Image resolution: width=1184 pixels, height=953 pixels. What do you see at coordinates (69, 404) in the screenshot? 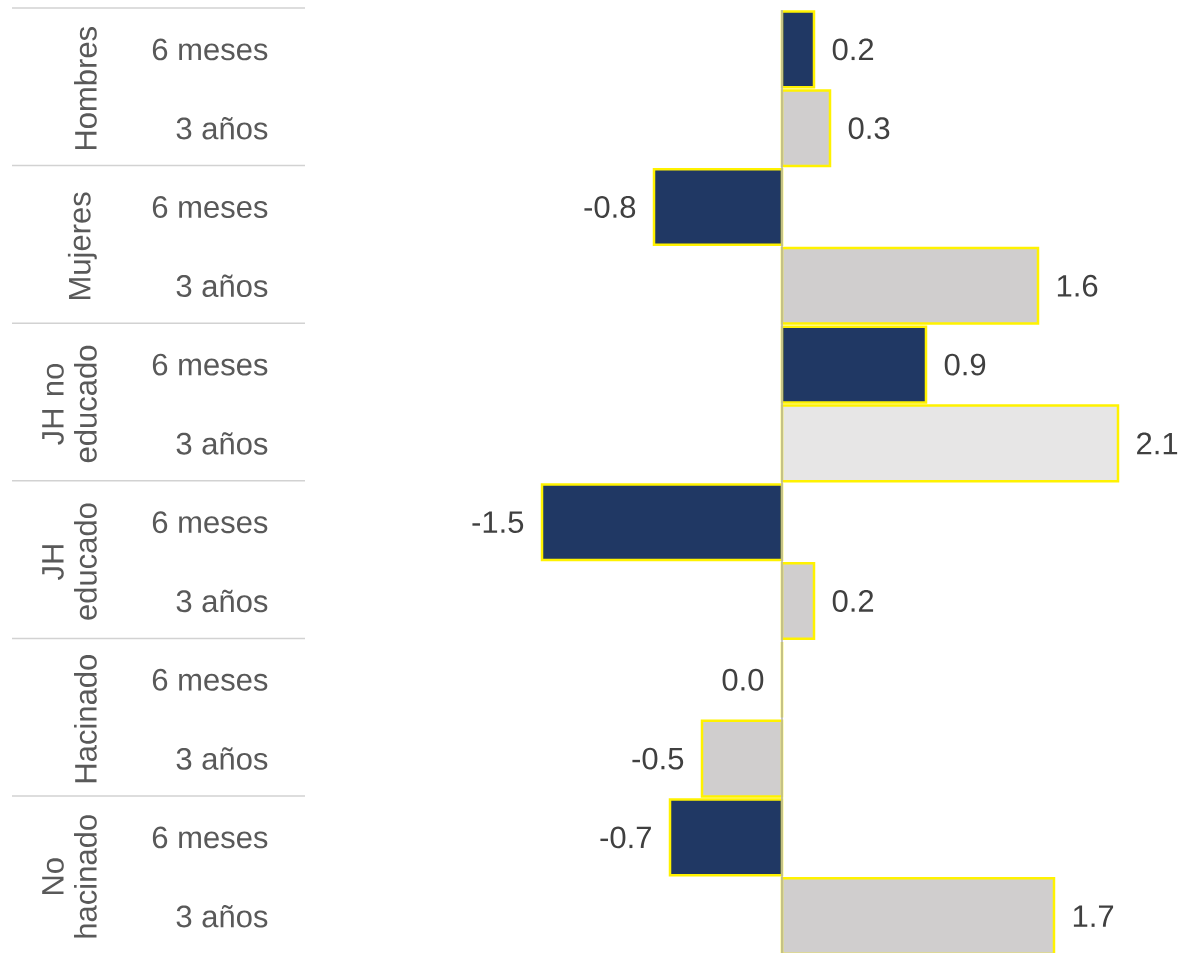
I see `text: JH no educado` at bounding box center [69, 404].